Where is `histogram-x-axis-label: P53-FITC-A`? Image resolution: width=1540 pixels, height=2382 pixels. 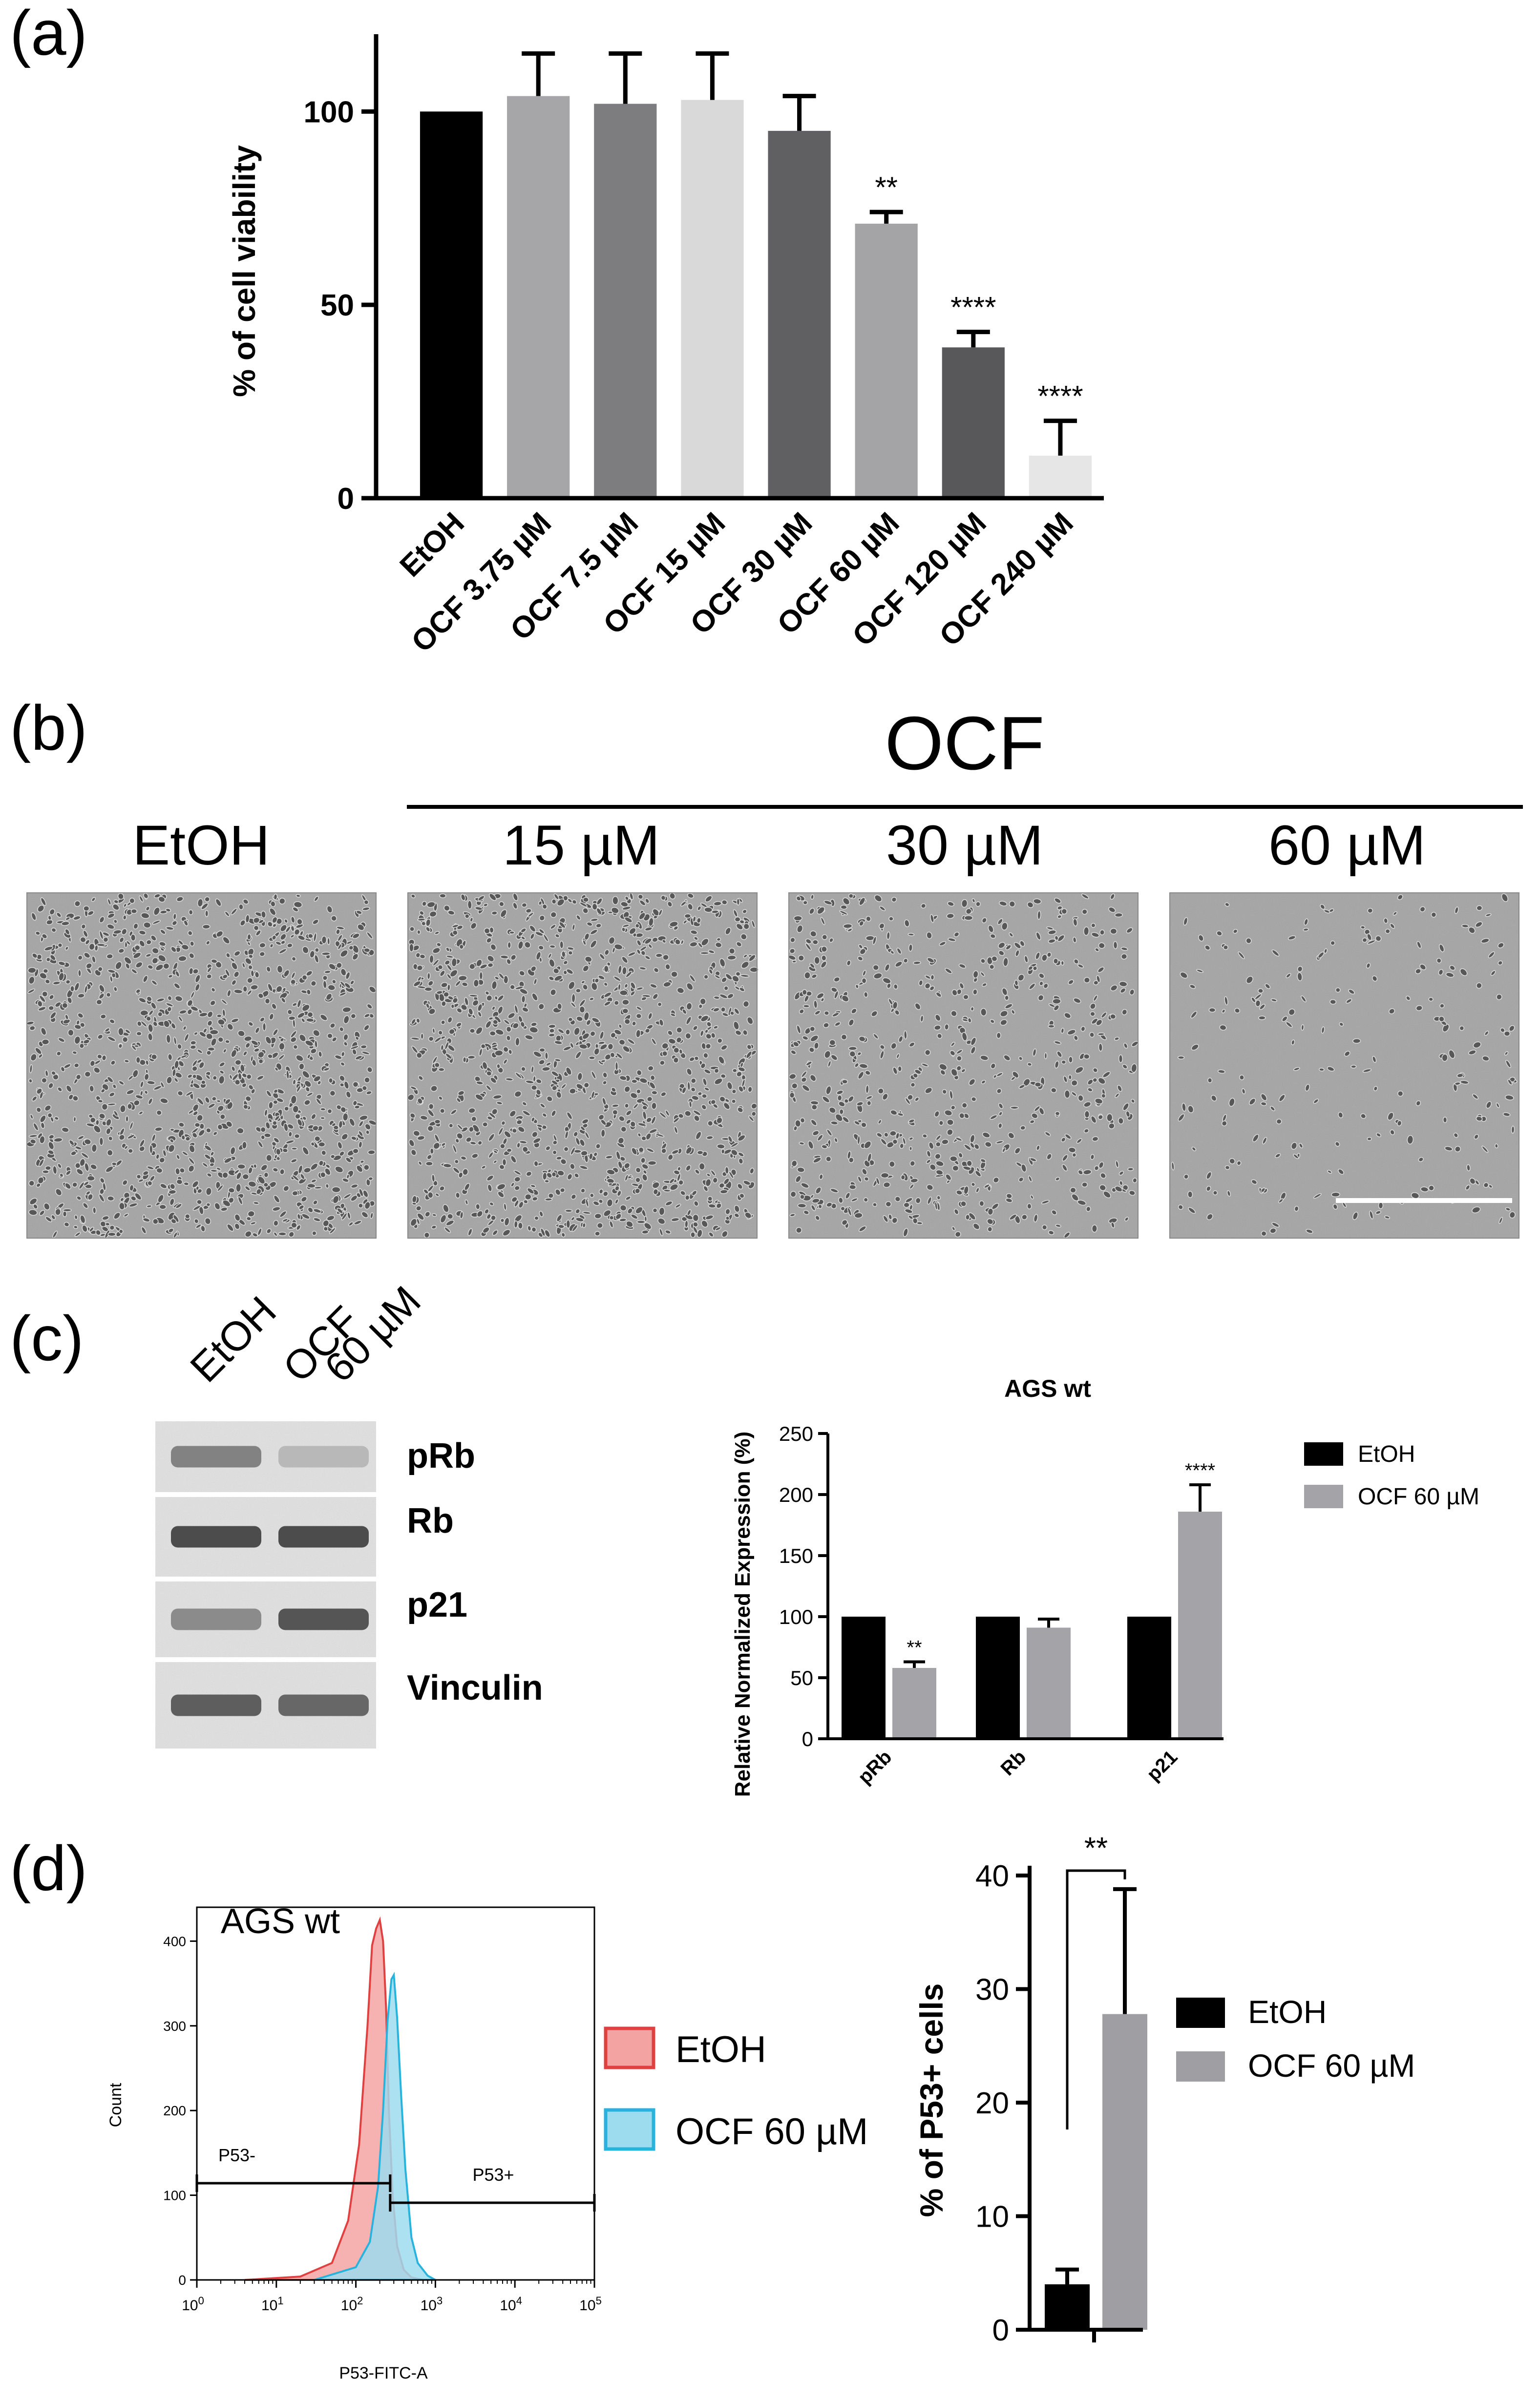
histogram-x-axis-label: P53-FITC-A is located at coordinates (383, 2373).